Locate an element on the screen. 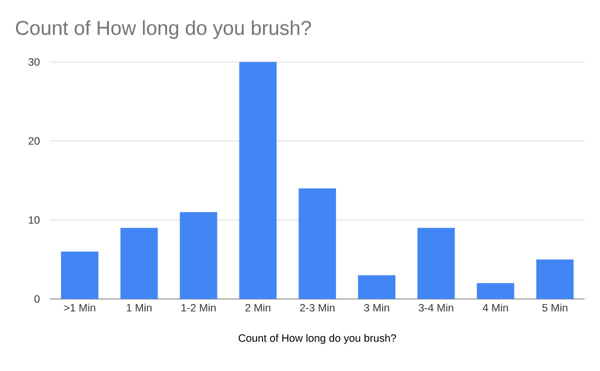 The width and height of the screenshot is (600, 371). chart-title: Count of How long do you brush? is located at coordinates (163, 29).